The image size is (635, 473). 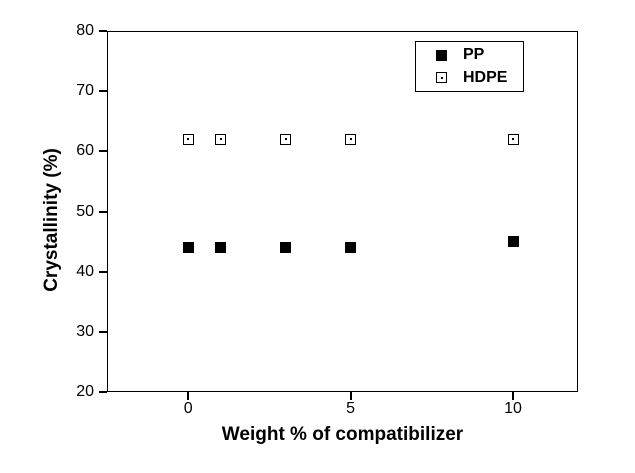 What do you see at coordinates (351, 408) in the screenshot?
I see `x-axis-tick-label: 5` at bounding box center [351, 408].